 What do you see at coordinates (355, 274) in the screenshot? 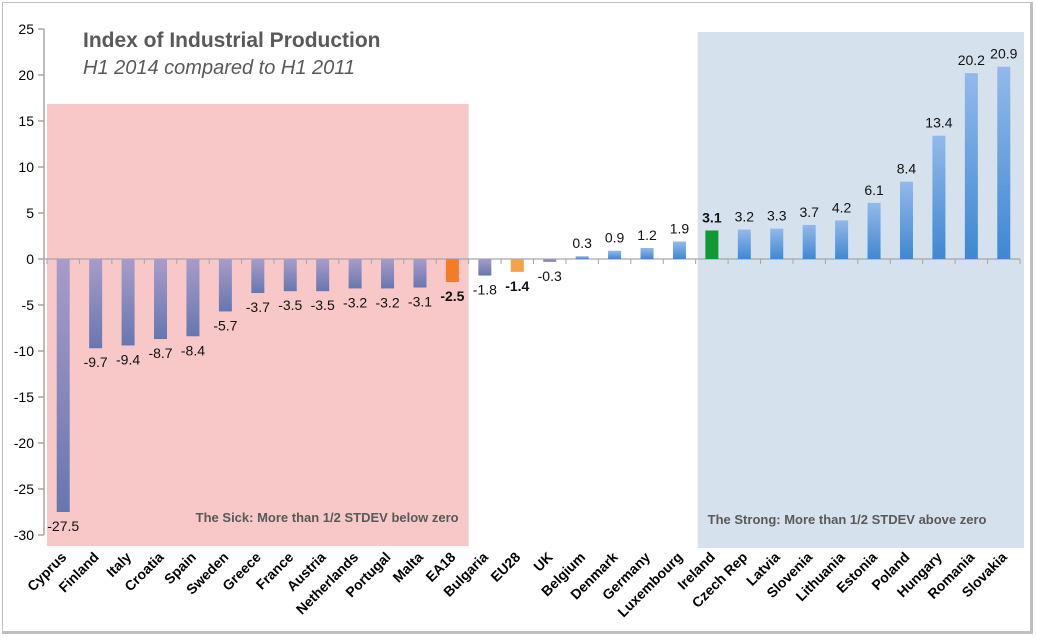
I see `bar-netherlands` at bounding box center [355, 274].